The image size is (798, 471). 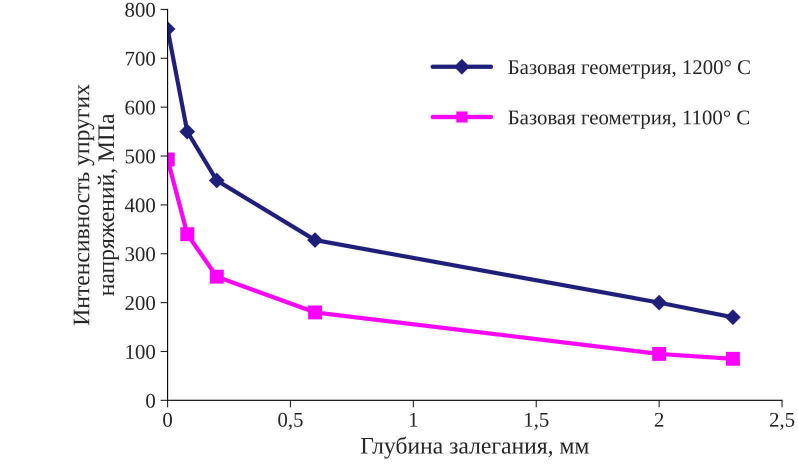 What do you see at coordinates (140, 156) in the screenshot?
I see `y-tick-label: 500` at bounding box center [140, 156].